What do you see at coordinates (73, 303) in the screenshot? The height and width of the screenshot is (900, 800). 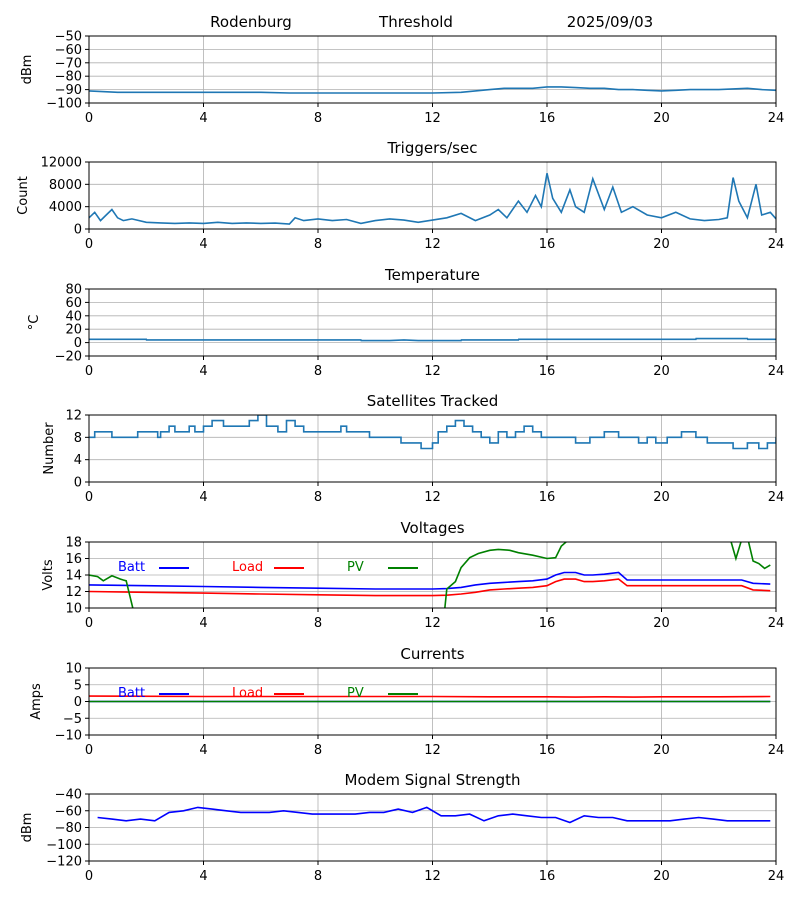 I see `y-tick-label: 60` at bounding box center [73, 303].